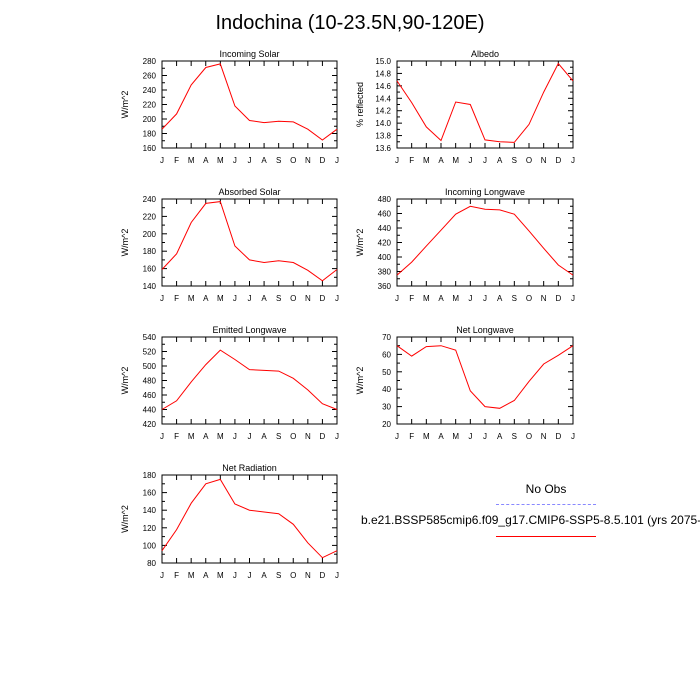 The image size is (700, 700). Describe the element at coordinates (411, 436) in the screenshot. I see `net-longwave-x-tick-label: F` at that location.